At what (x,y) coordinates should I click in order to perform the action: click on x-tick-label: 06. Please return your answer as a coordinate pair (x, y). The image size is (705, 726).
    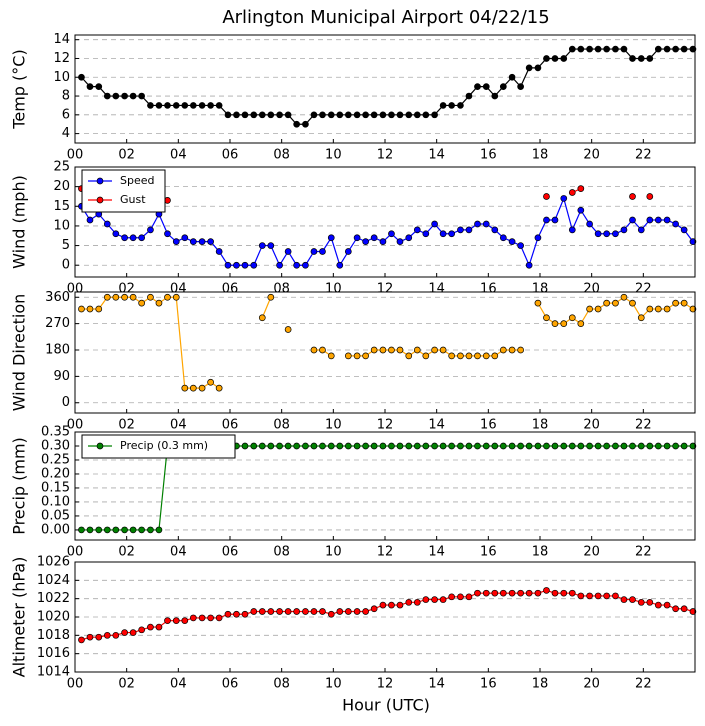
    Looking at the image, I should click on (230, 289).